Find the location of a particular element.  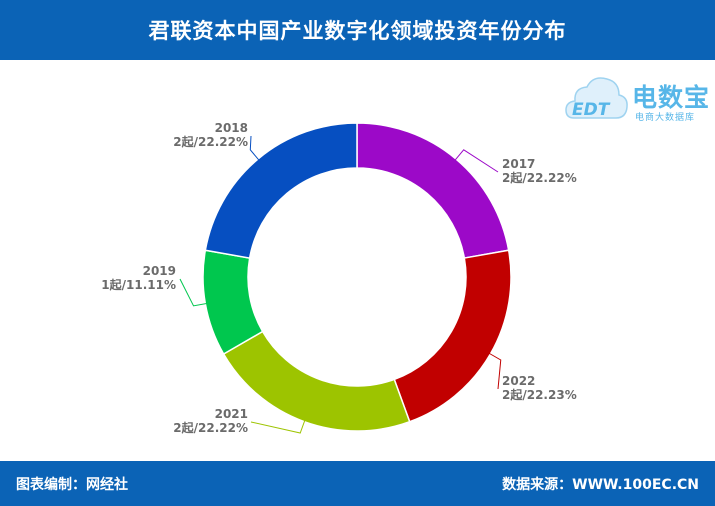

logo-subtitle: 电商大数据库 is located at coordinates (665, 118).